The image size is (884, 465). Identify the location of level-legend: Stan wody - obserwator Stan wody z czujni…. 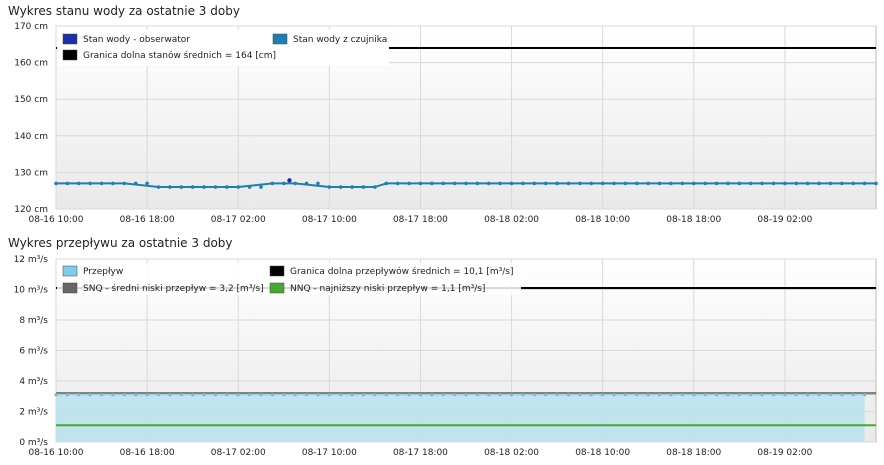
(223, 48).